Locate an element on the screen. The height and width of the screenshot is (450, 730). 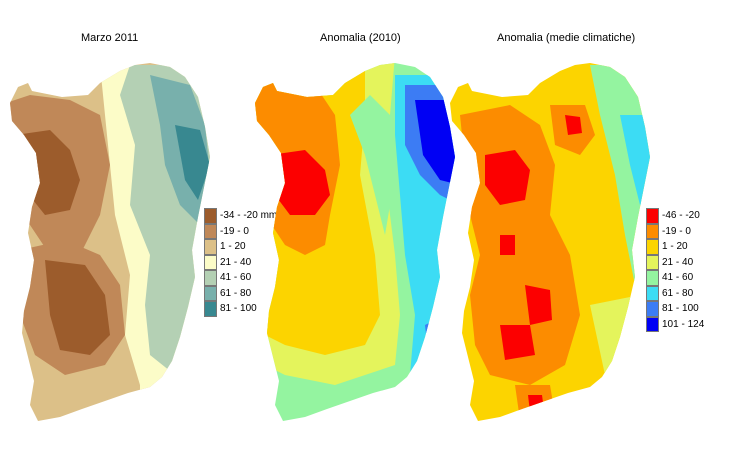
panel-title-march-2011: Marzo 2011 is located at coordinates (110, 38).